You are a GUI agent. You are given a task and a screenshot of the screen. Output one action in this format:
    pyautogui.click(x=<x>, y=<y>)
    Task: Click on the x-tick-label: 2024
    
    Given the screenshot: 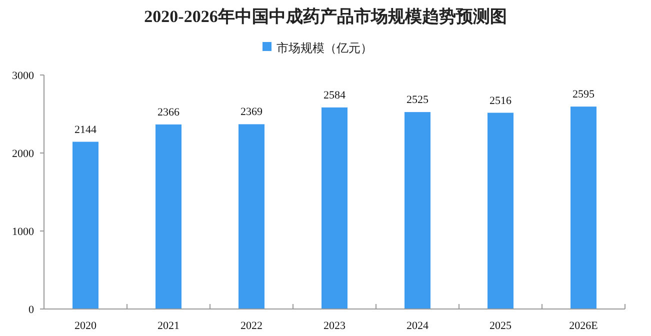 What is the action you would take?
    pyautogui.click(x=417, y=326)
    